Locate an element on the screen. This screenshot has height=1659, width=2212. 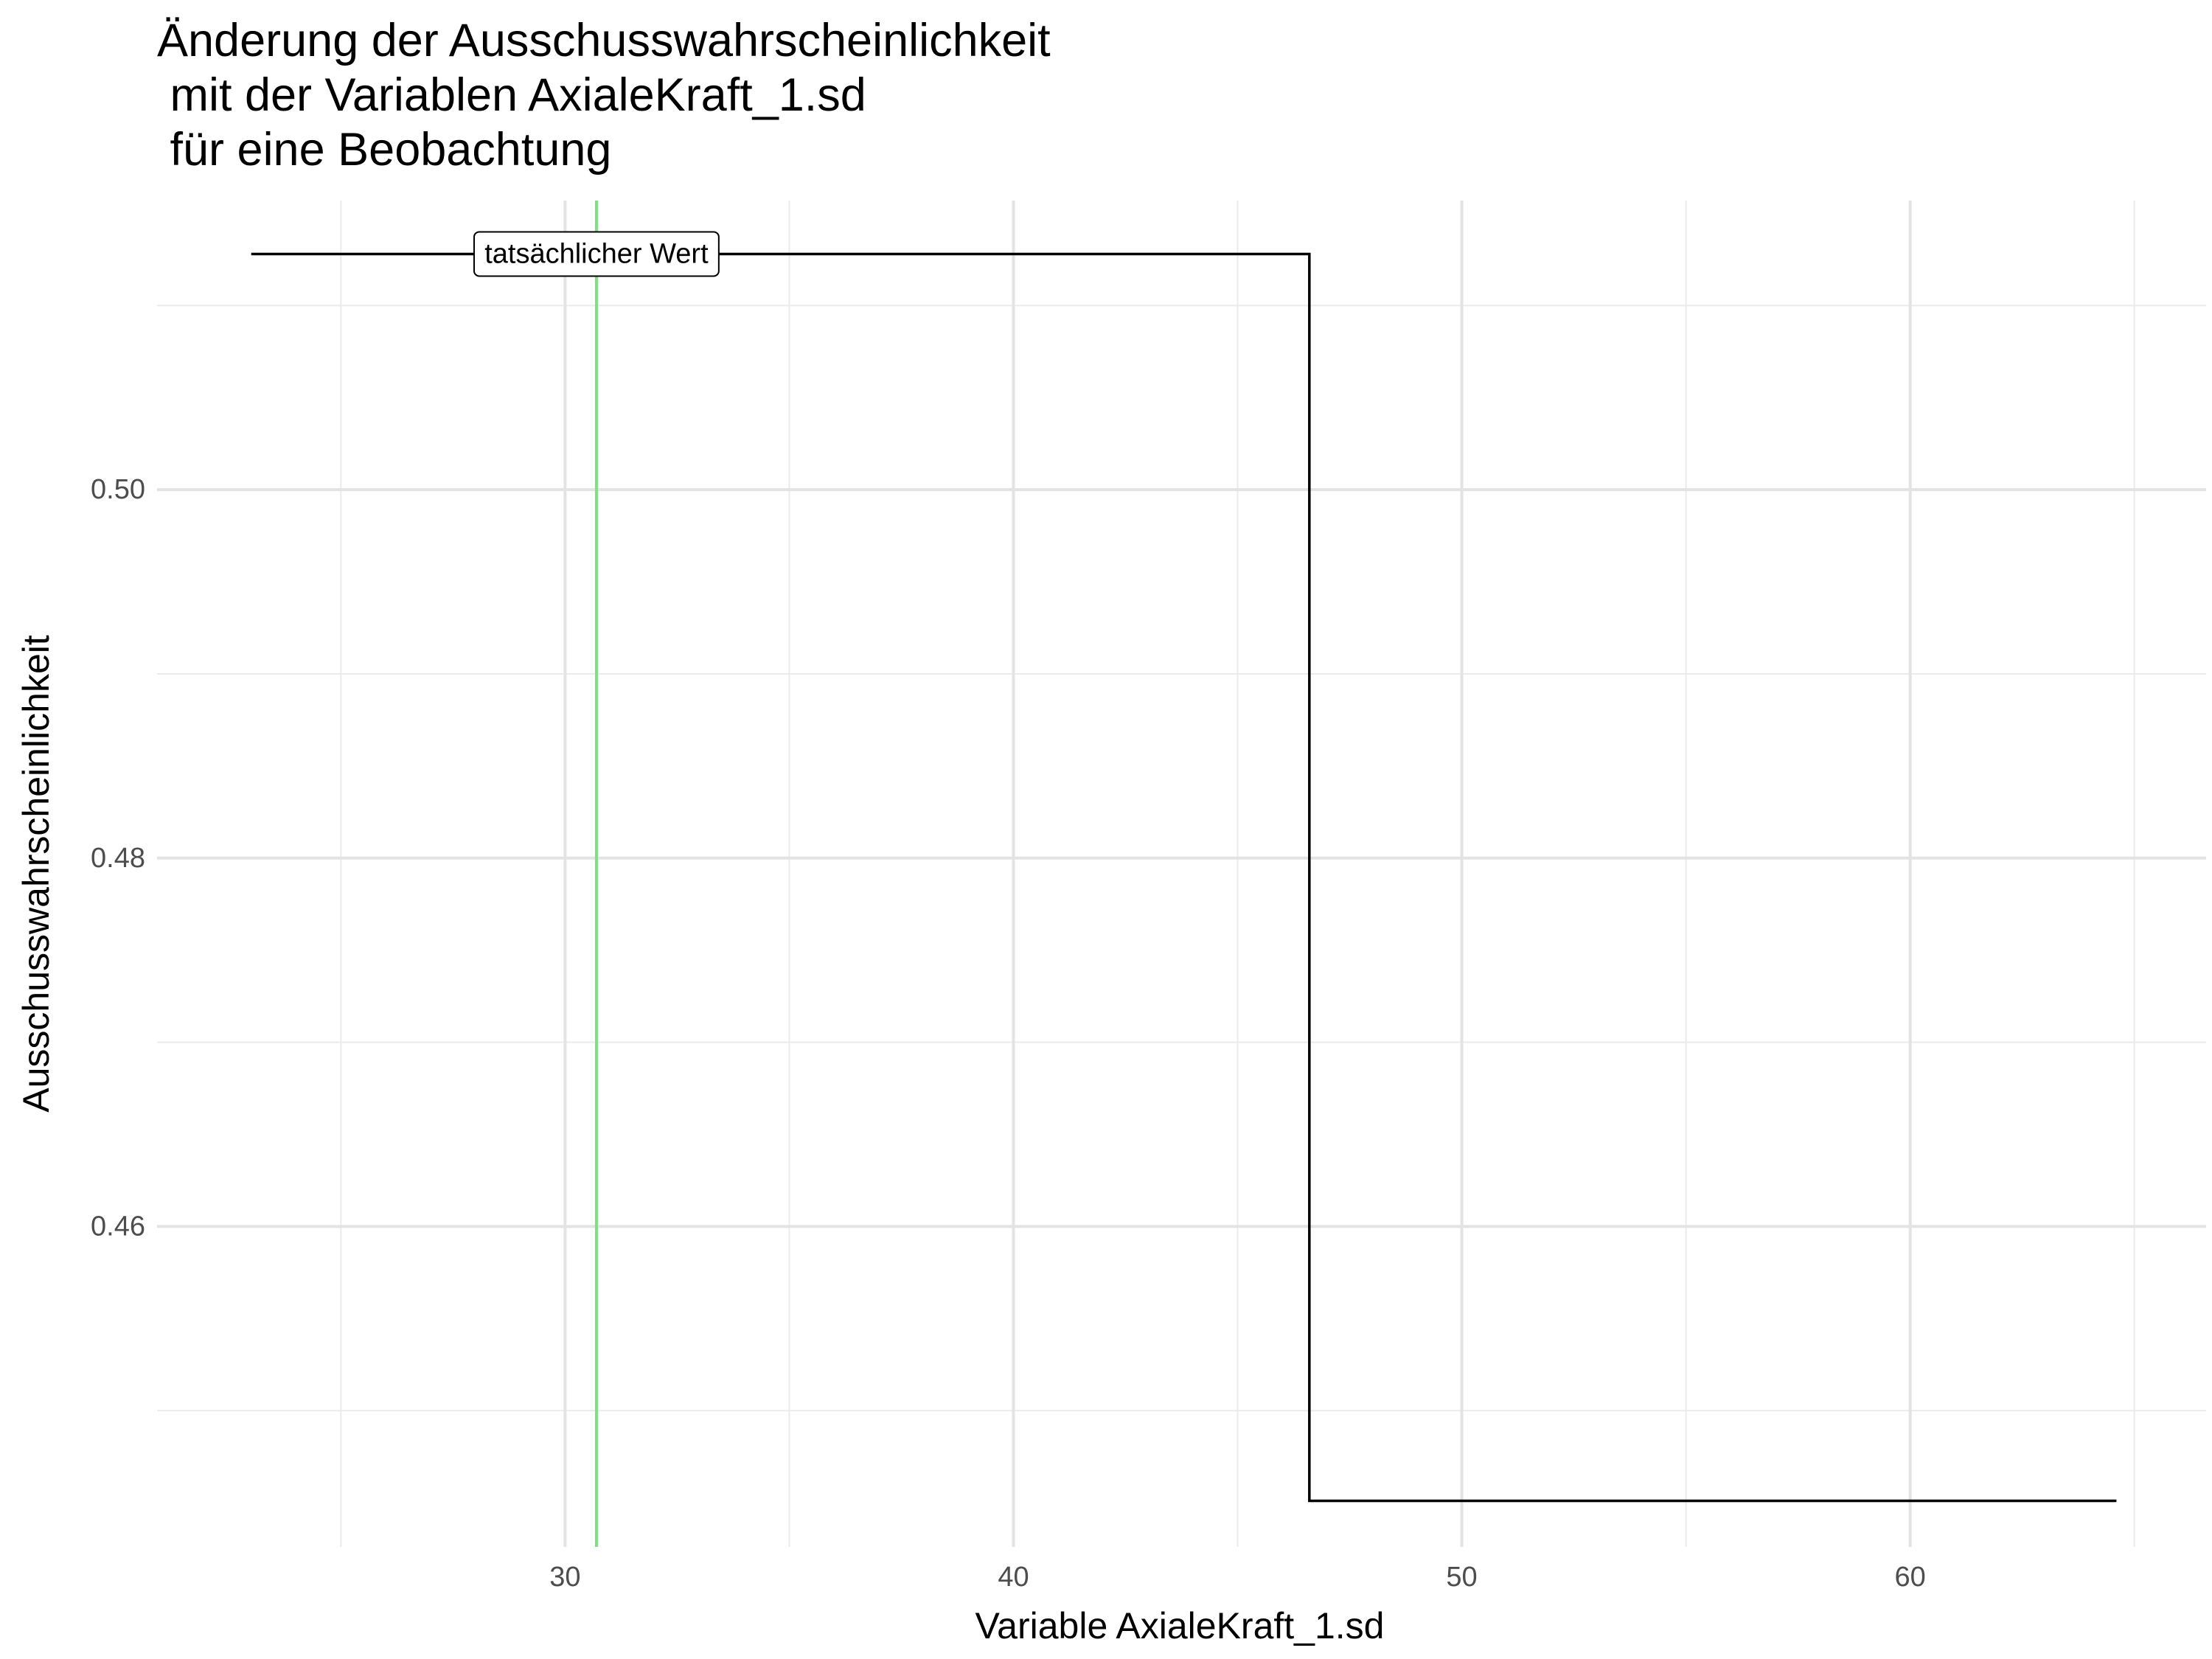
y-tick-label: 0.48 is located at coordinates (118, 858).